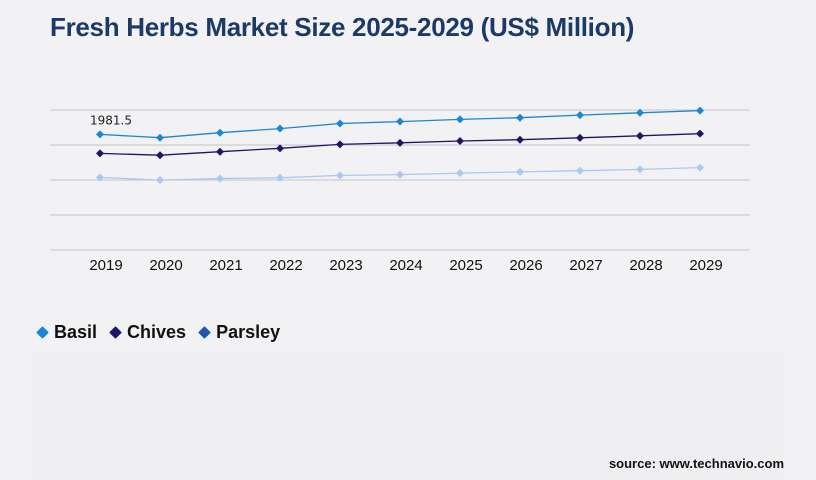  I want to click on x-tick-label: 2027, so click(585, 265).